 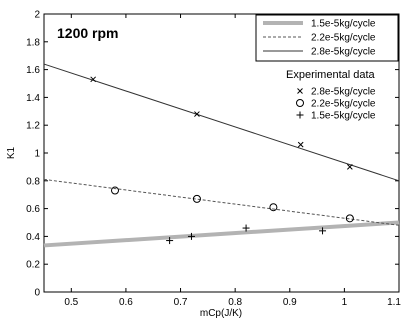 I want to click on y-tick-label: 1.6, so click(x=33, y=70).